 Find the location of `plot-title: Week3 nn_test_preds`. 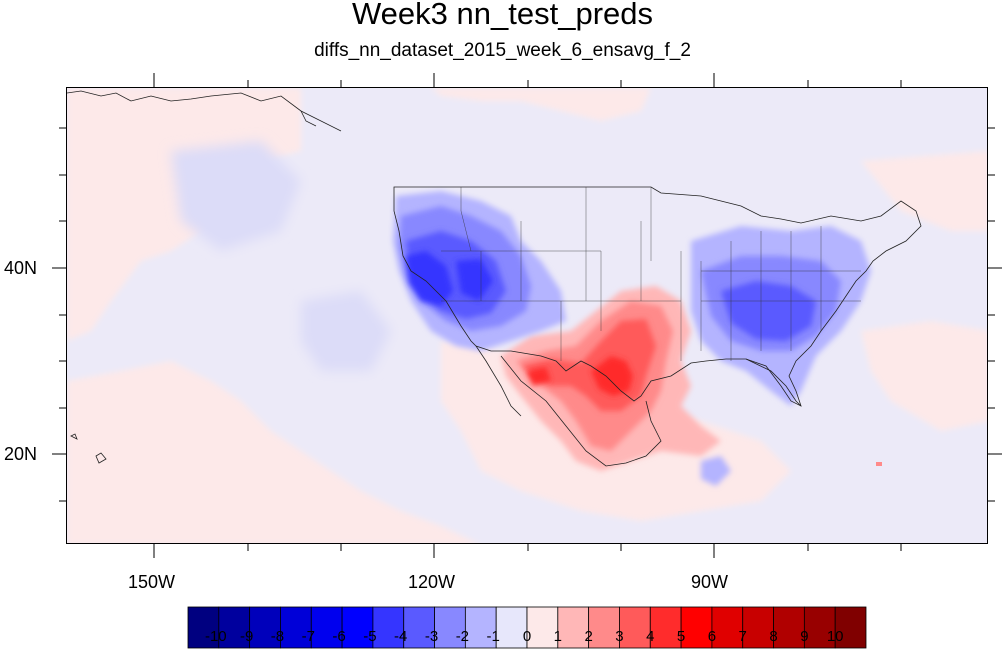

plot-title: Week3 nn_test_preds is located at coordinates (502, 15).